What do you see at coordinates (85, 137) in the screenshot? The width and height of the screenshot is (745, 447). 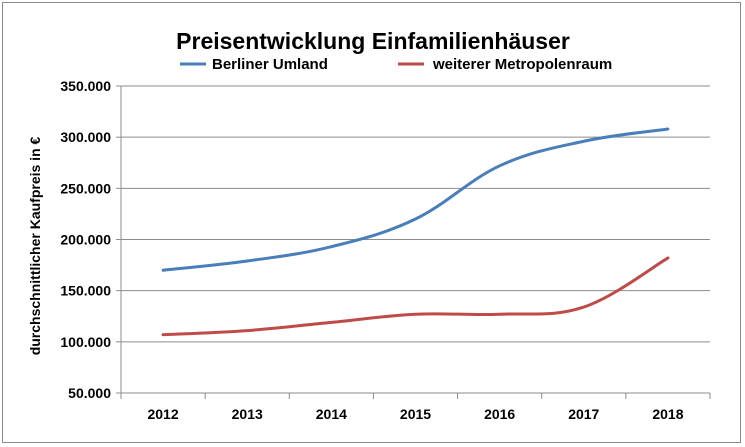 I see `y-tick-label: 300.000` at bounding box center [85, 137].